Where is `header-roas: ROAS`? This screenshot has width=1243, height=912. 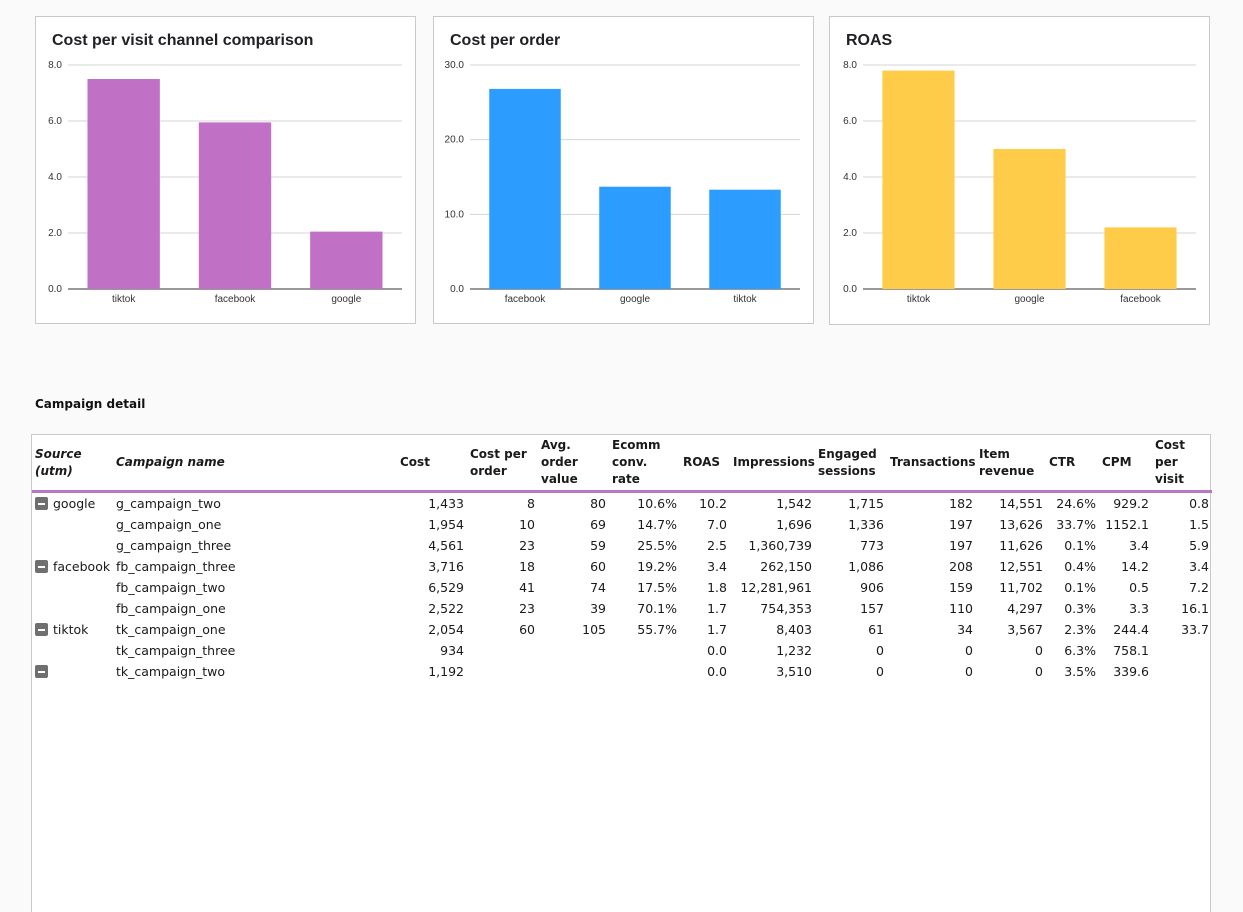 header-roas: ROAS is located at coordinates (705, 464).